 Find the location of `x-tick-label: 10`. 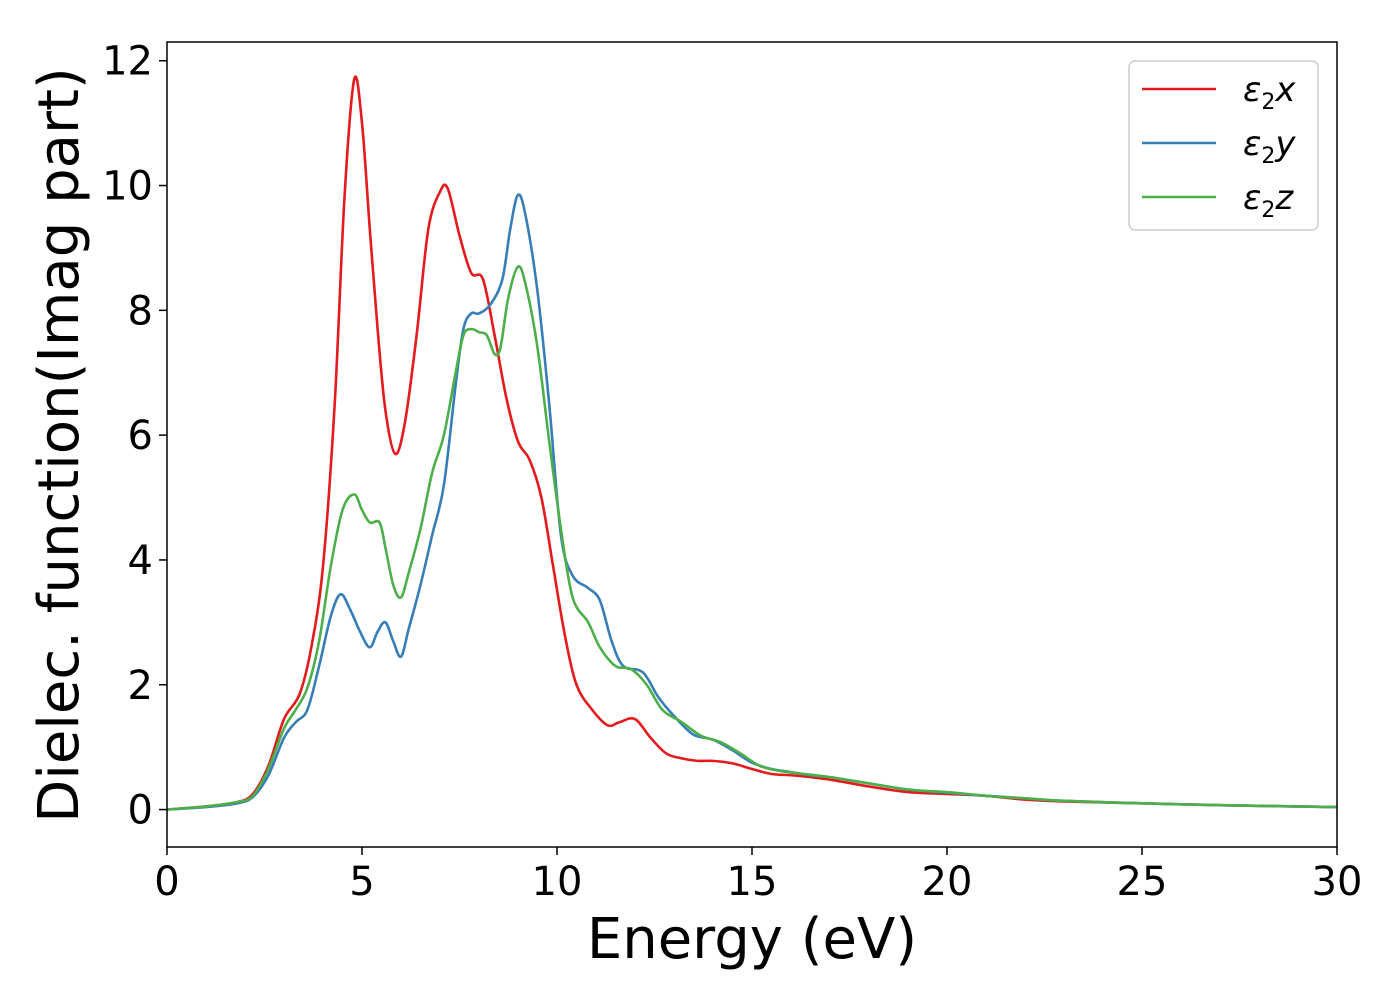

x-tick-label: 10 is located at coordinates (557, 882).